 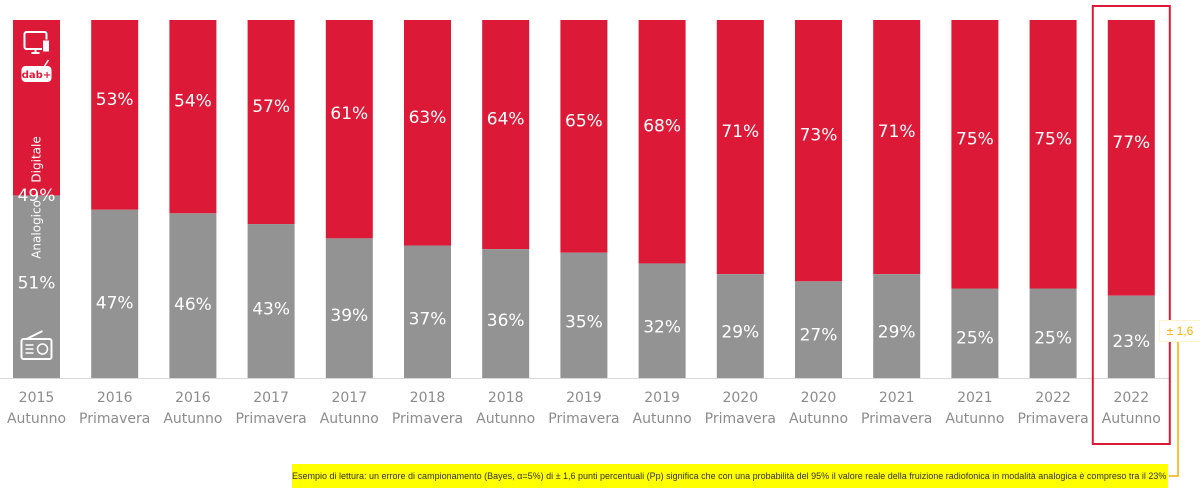 I want to click on data-label-digitale: 54%, so click(x=193, y=102).